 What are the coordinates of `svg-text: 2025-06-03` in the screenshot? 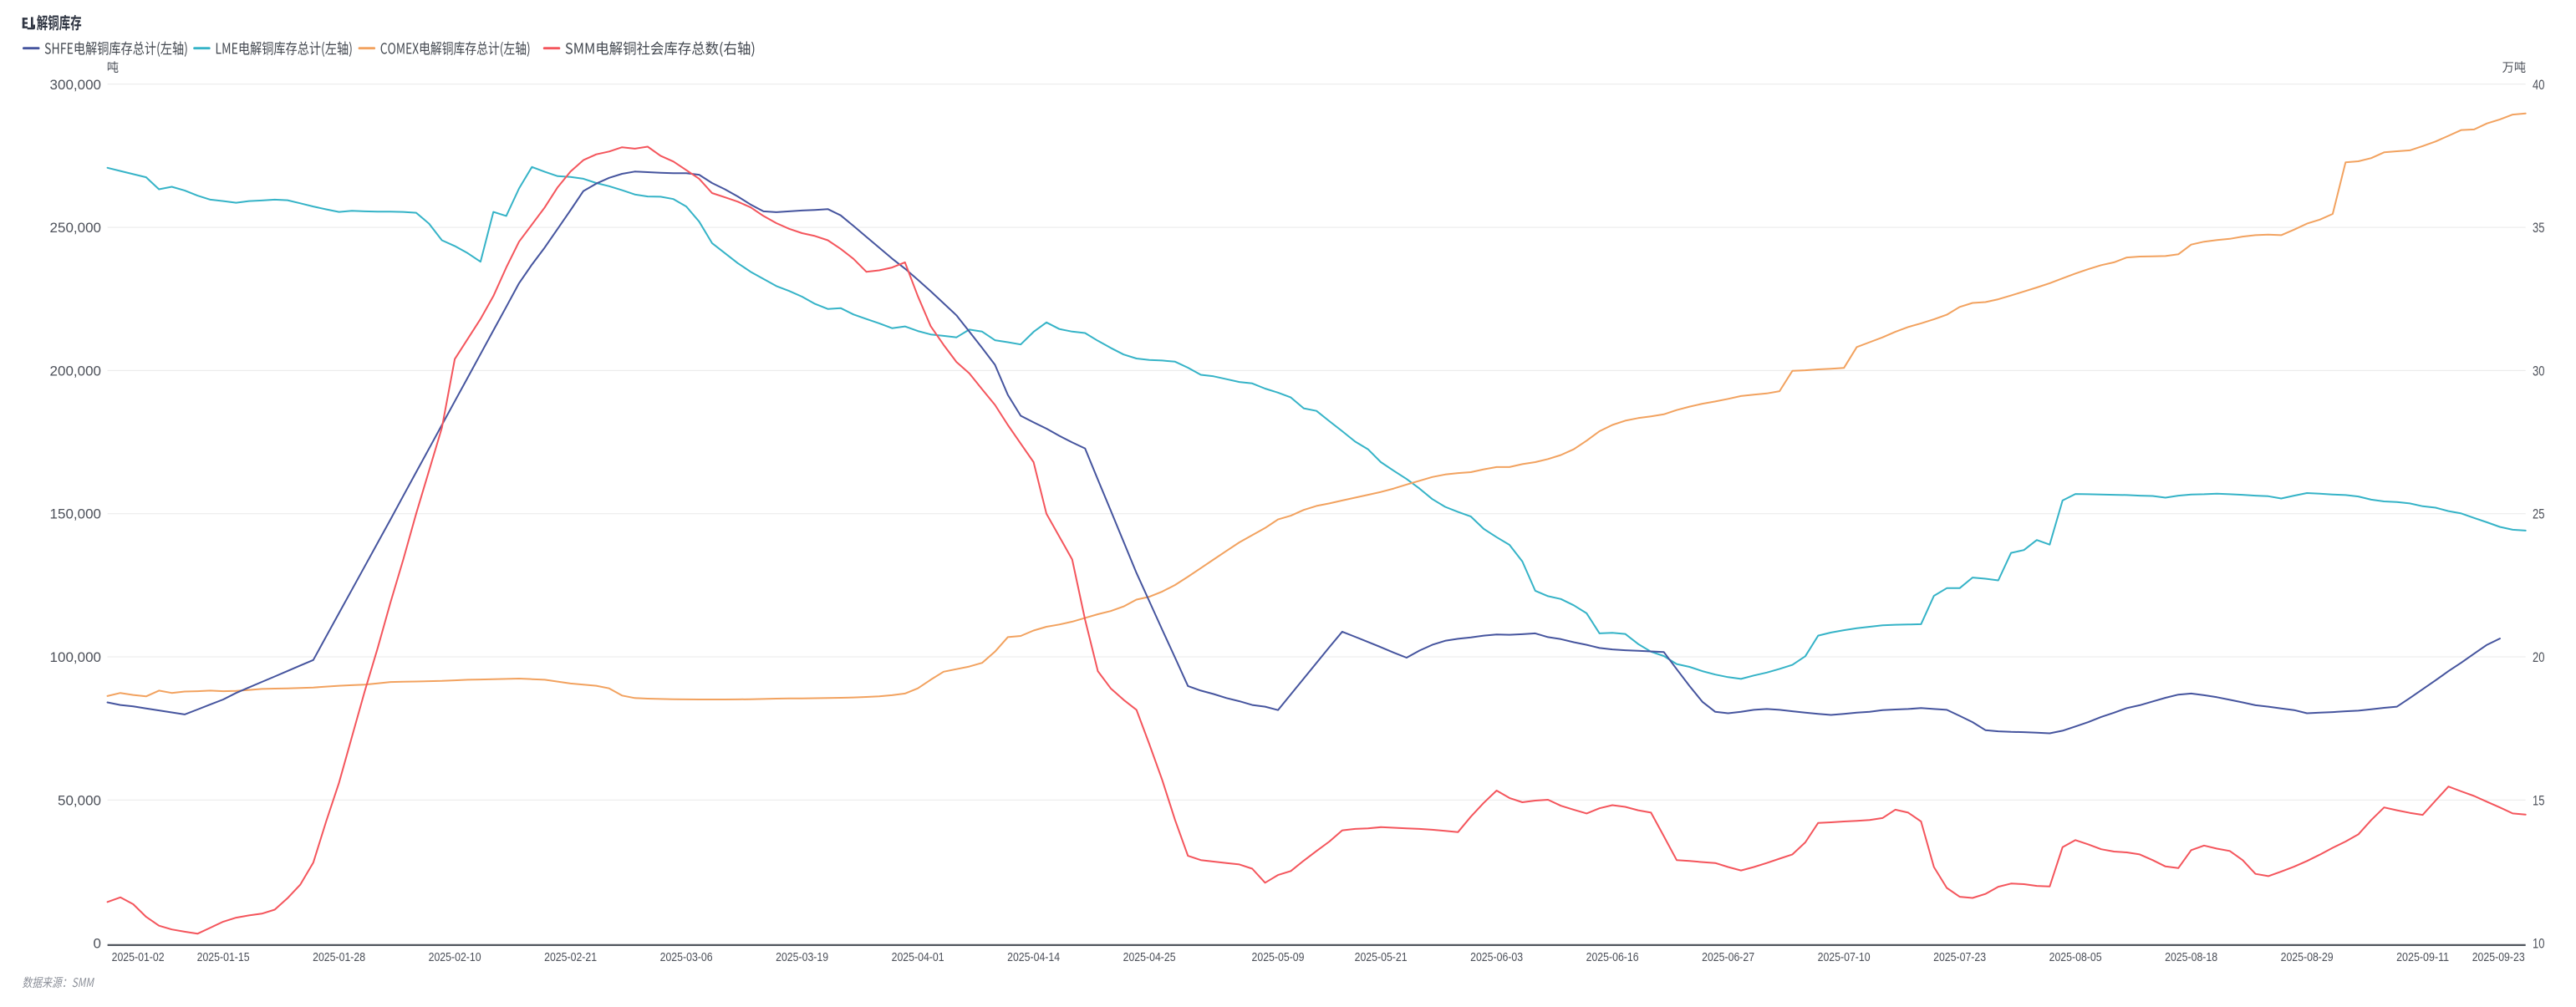 It's located at (1496, 957).